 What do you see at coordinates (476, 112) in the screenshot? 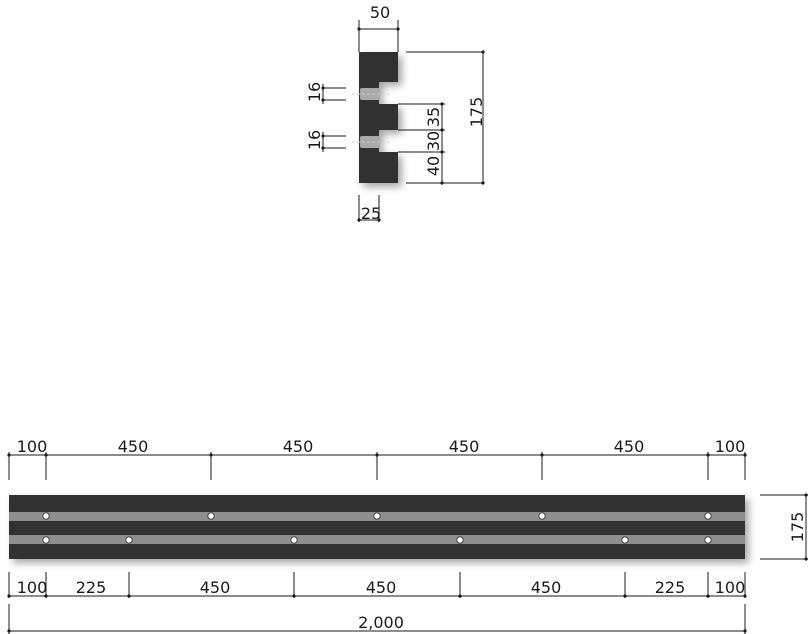
I see `section-height-label: 175` at bounding box center [476, 112].